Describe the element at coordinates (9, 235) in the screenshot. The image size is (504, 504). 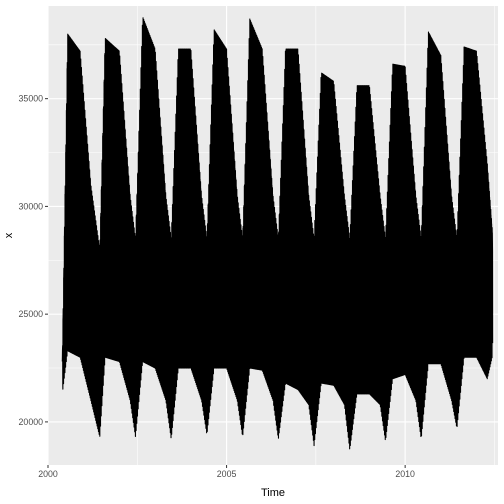
I see `y-axis-title: x` at that location.